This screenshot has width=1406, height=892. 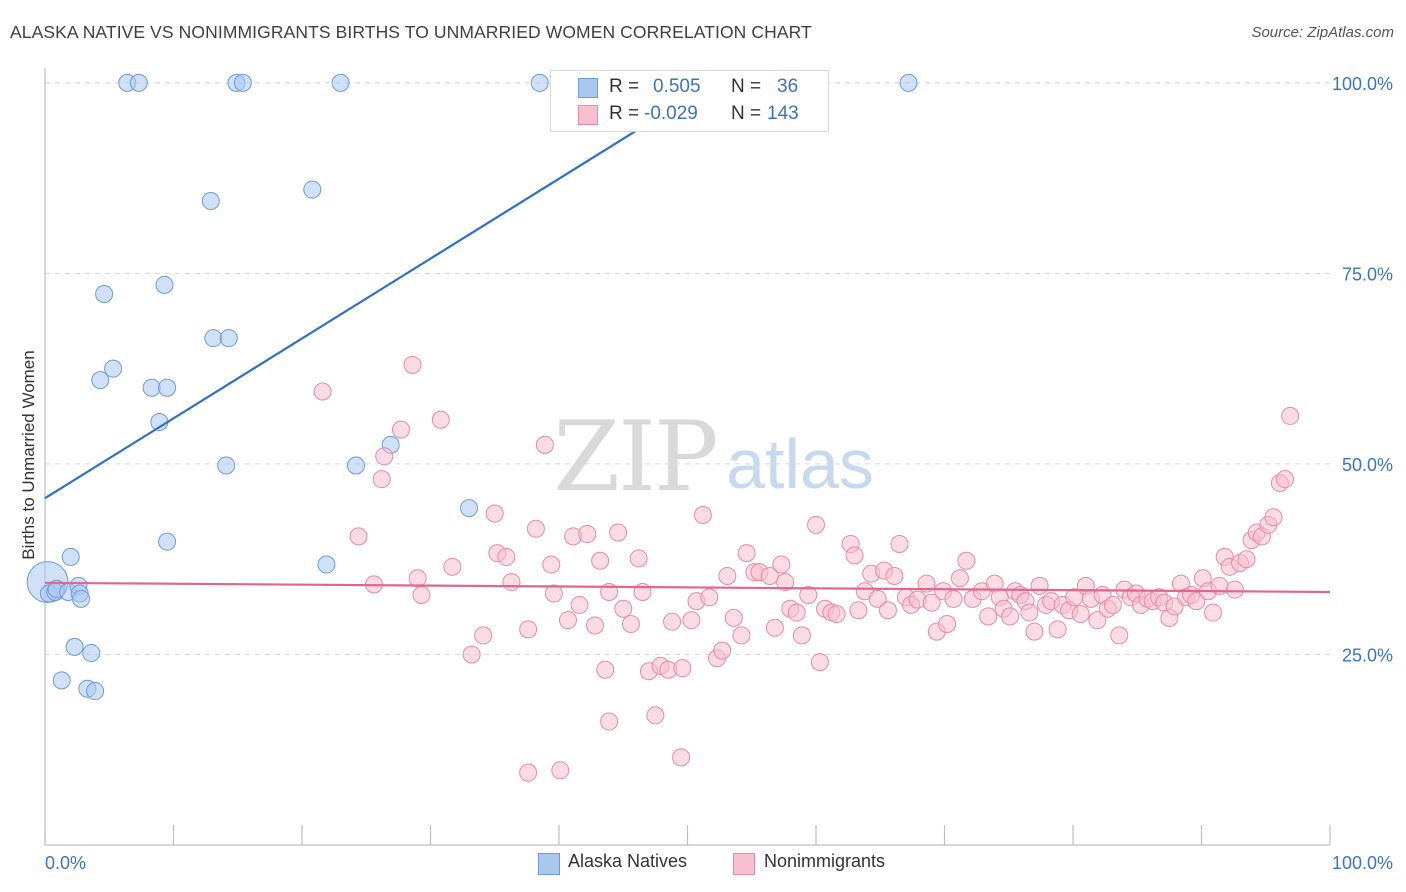 What do you see at coordinates (825, 861) in the screenshot?
I see `bottom-legend-nonimmigrants: Nonimmigrants` at bounding box center [825, 861].